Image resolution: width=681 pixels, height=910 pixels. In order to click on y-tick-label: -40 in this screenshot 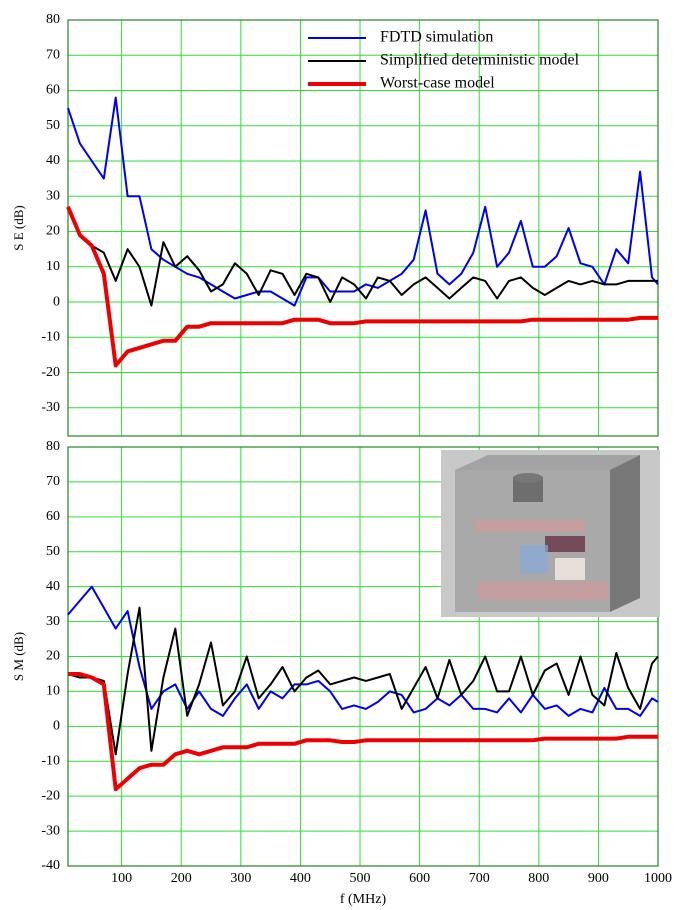, I will do `click(50, 865)`.